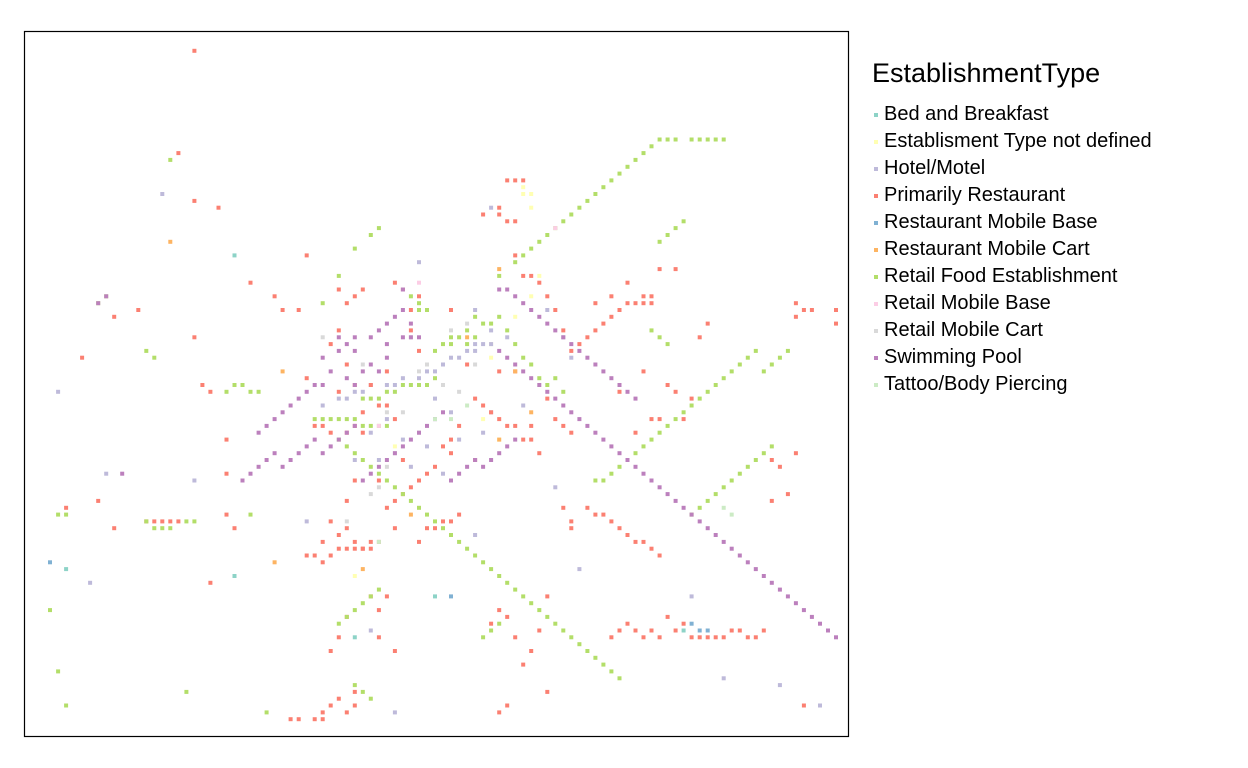 The image size is (1248, 768). I want to click on legend-item: Restaurant Mobile Cart, so click(1012, 249).